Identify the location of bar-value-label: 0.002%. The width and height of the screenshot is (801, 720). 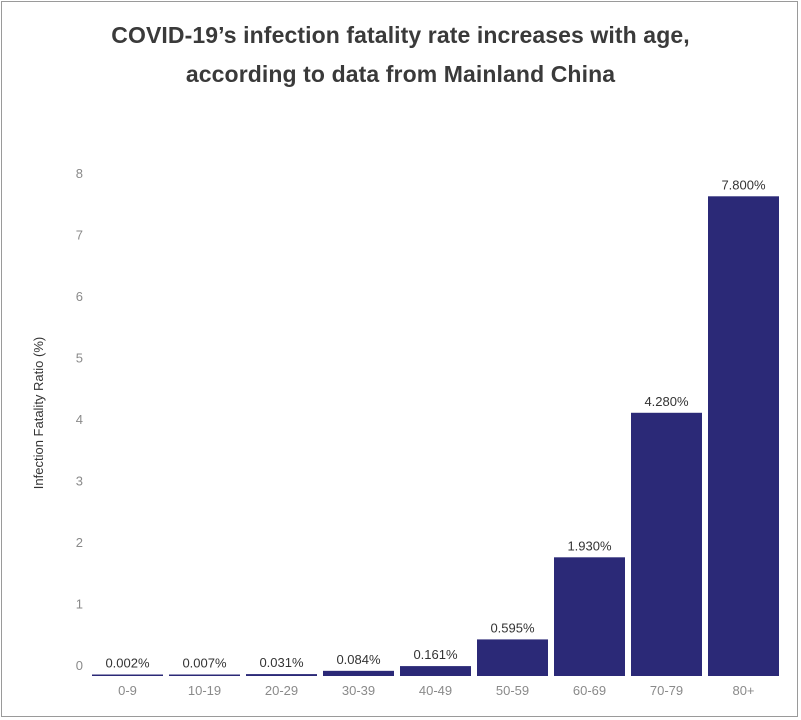
(127, 663).